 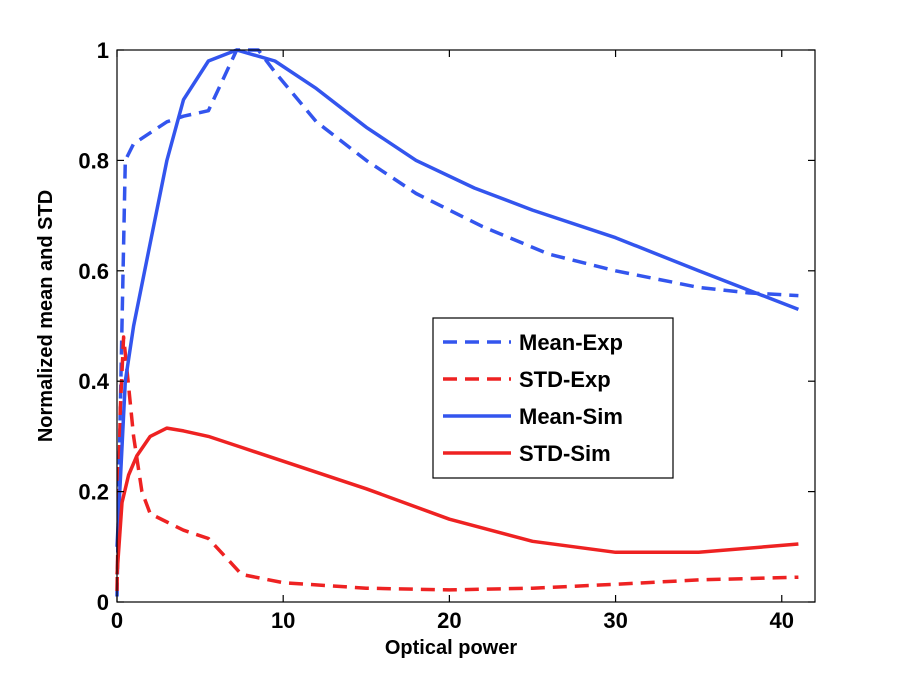 I want to click on x-axis-label: Optical power, so click(x=451, y=648).